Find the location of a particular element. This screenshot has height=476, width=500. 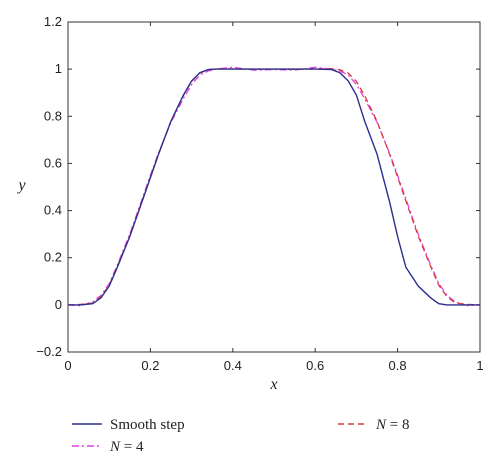

x-axis-label: x is located at coordinates (273, 384).